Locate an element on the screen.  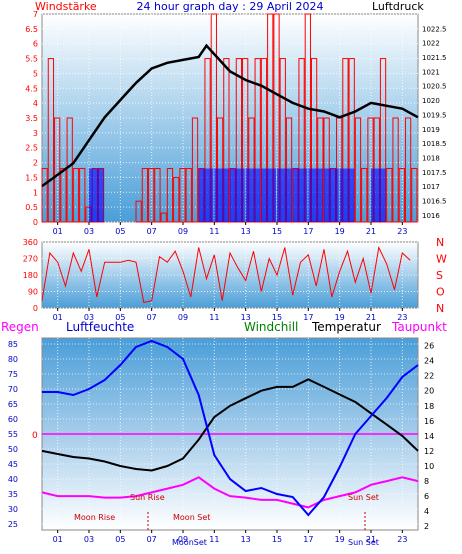
direction-tick-label: 180 is located at coordinates (30, 275).